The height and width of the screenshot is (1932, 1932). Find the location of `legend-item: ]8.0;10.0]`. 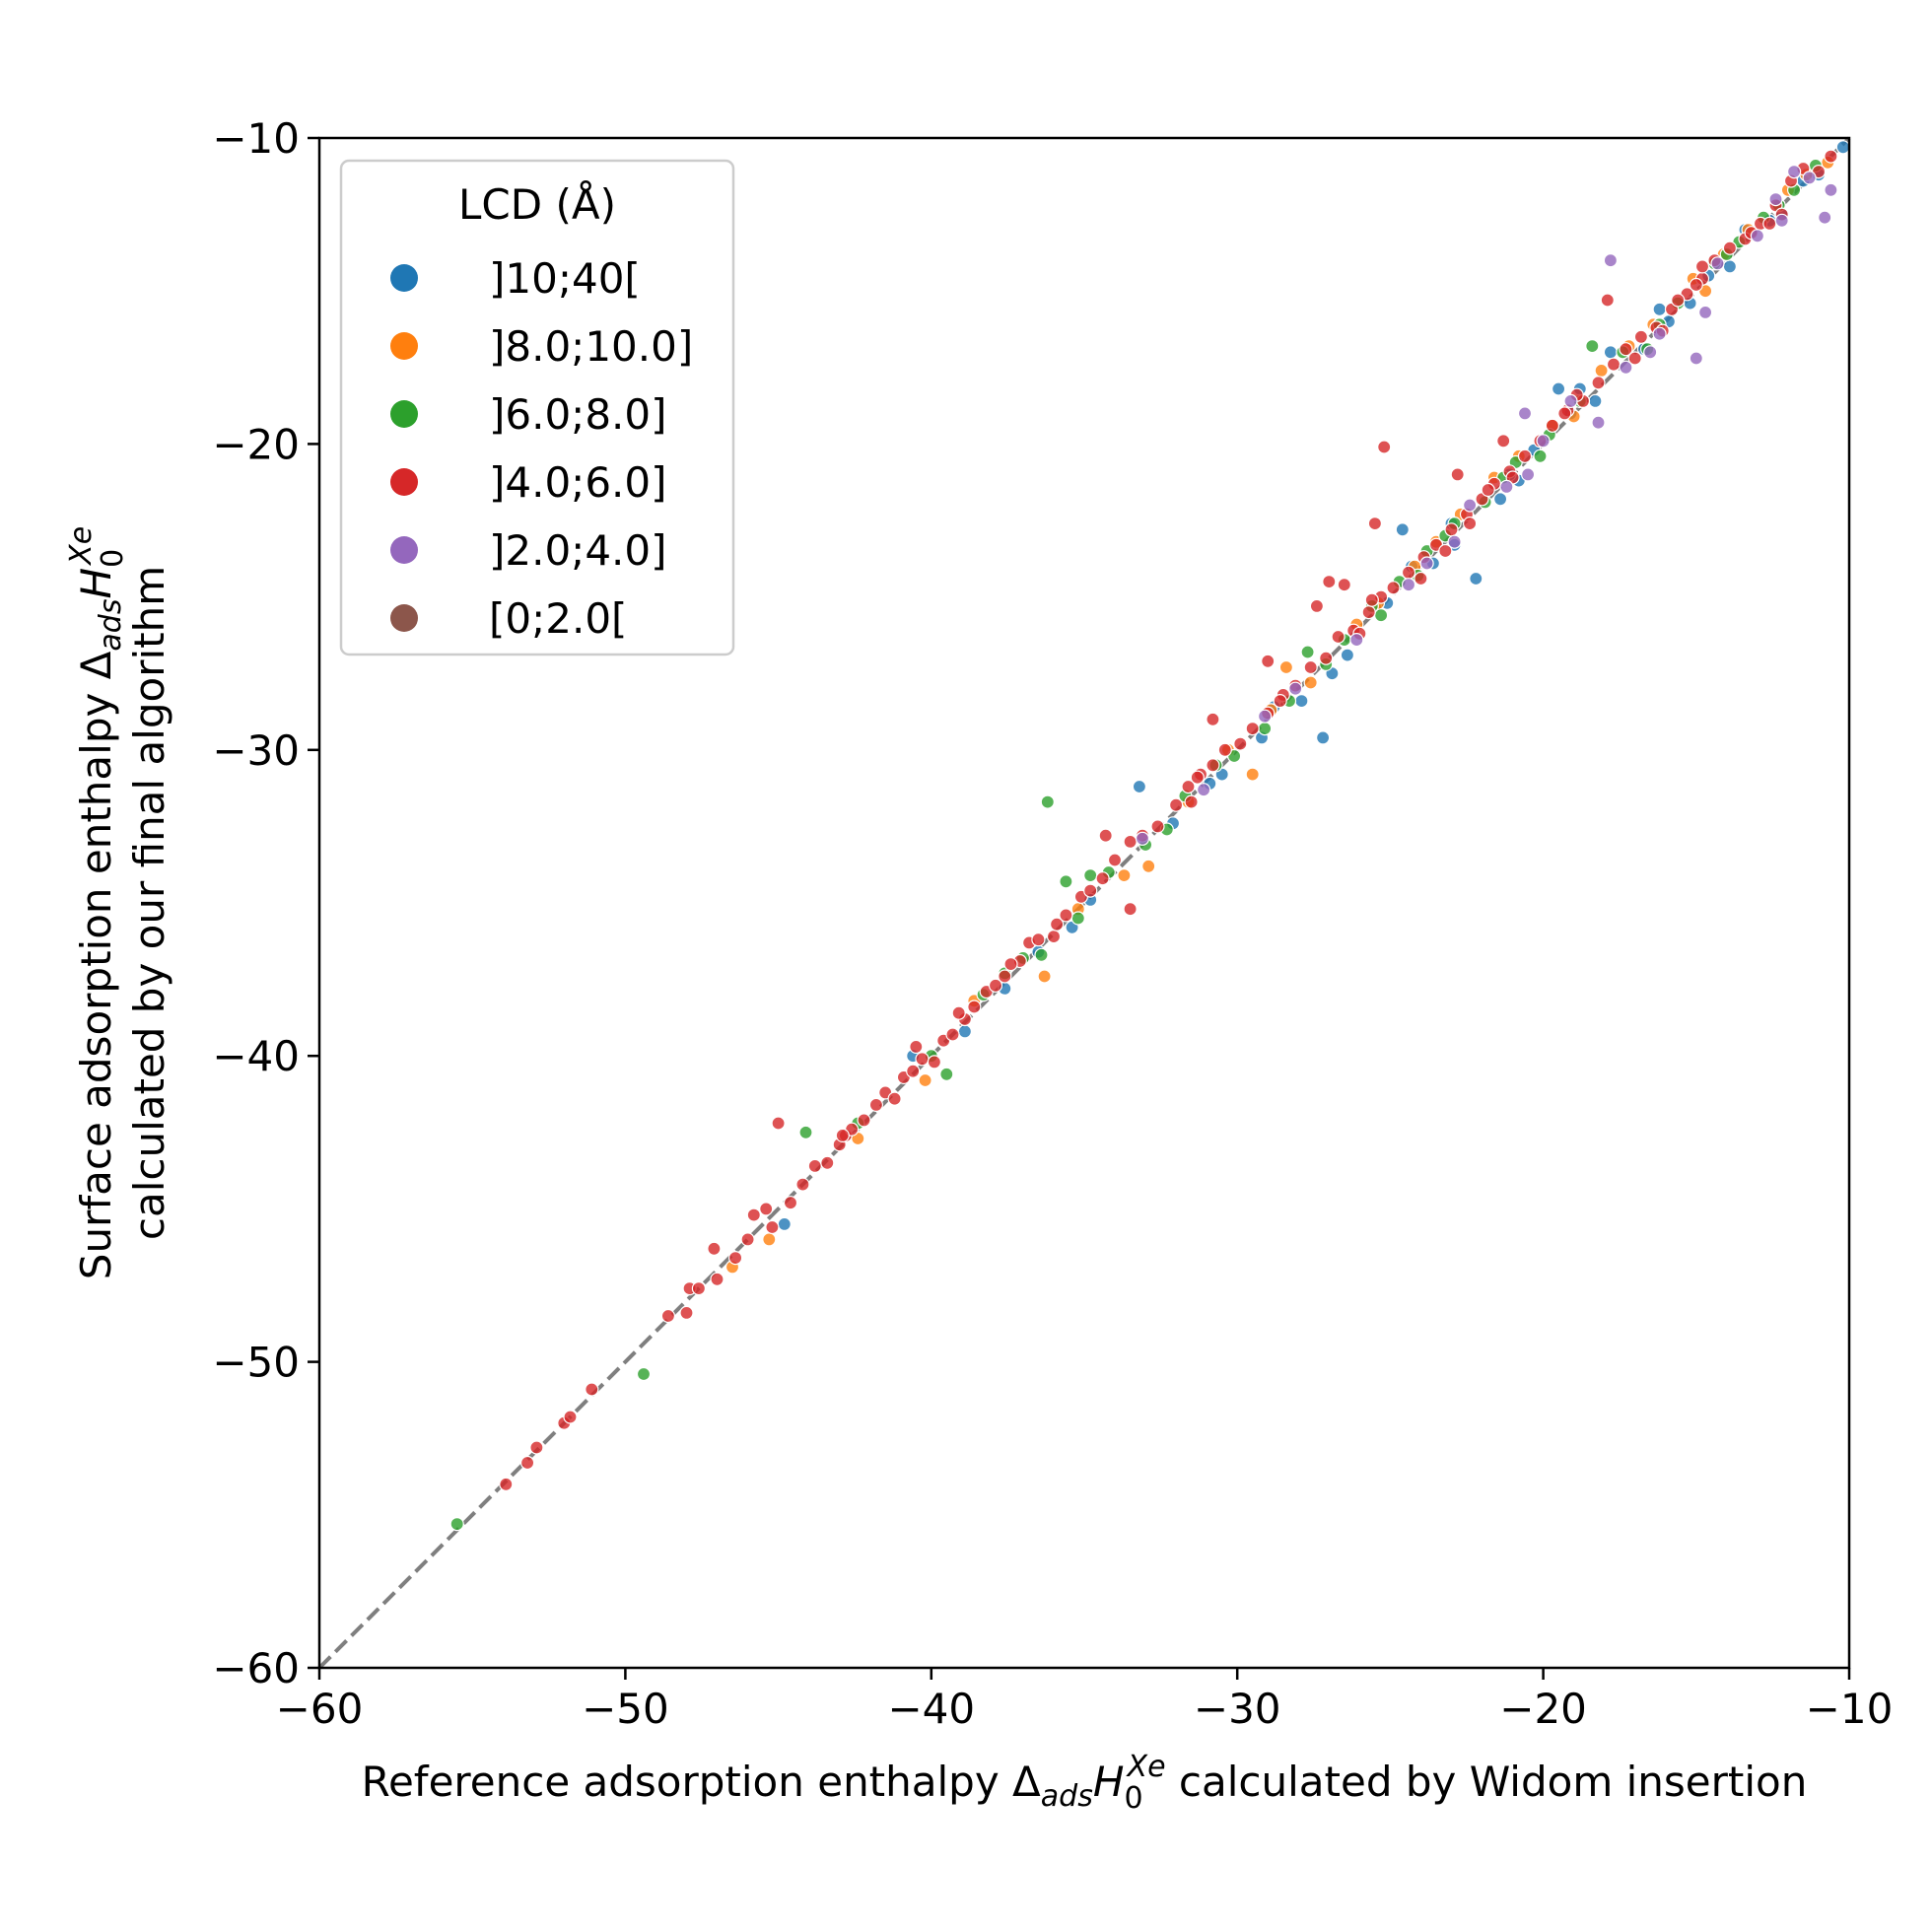

legend-item: ]8.0;10.0] is located at coordinates (541, 347).